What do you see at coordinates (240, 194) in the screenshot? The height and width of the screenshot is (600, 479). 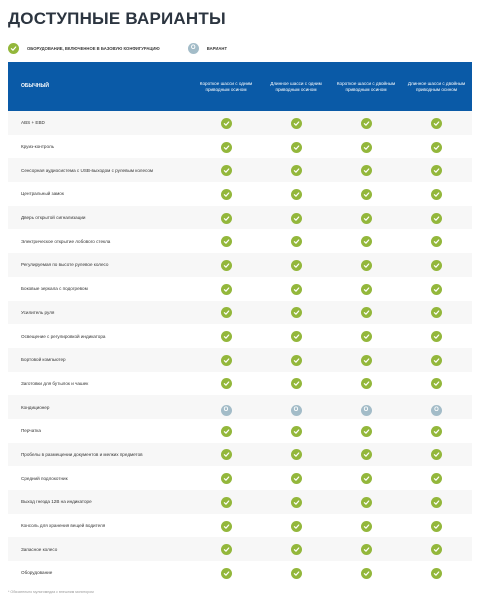 I see `table-row: Центральный замок` at bounding box center [240, 194].